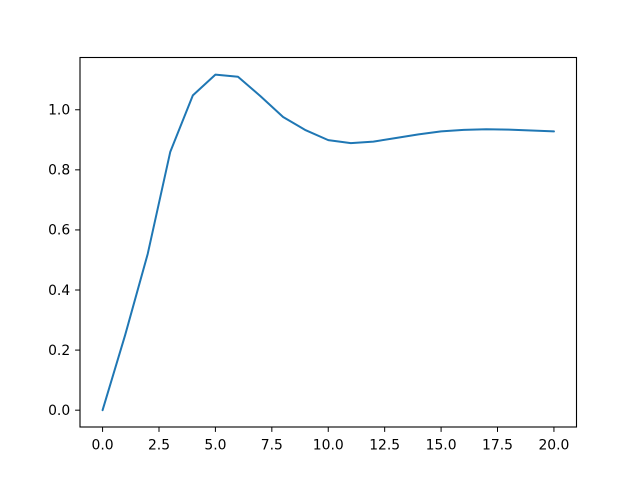 The width and height of the screenshot is (640, 480). I want to click on x-tick-label: 15.0, so click(441, 445).